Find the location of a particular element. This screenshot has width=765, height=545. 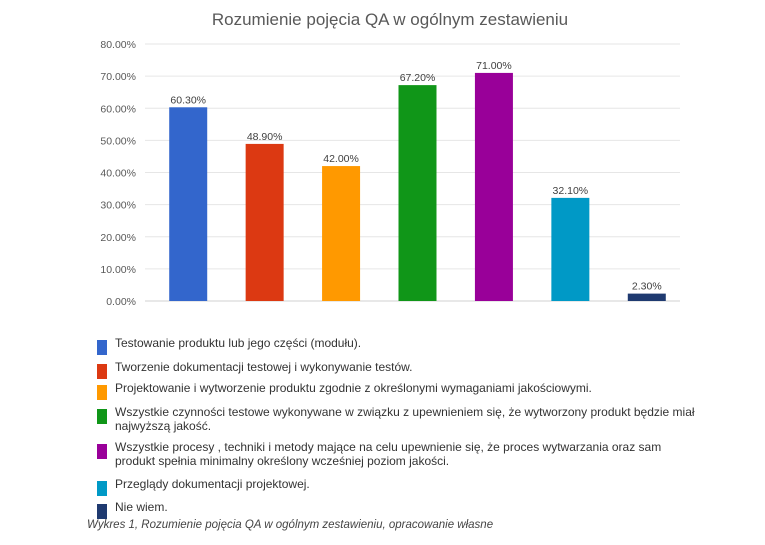

data-label: 32.10% is located at coordinates (571, 191).